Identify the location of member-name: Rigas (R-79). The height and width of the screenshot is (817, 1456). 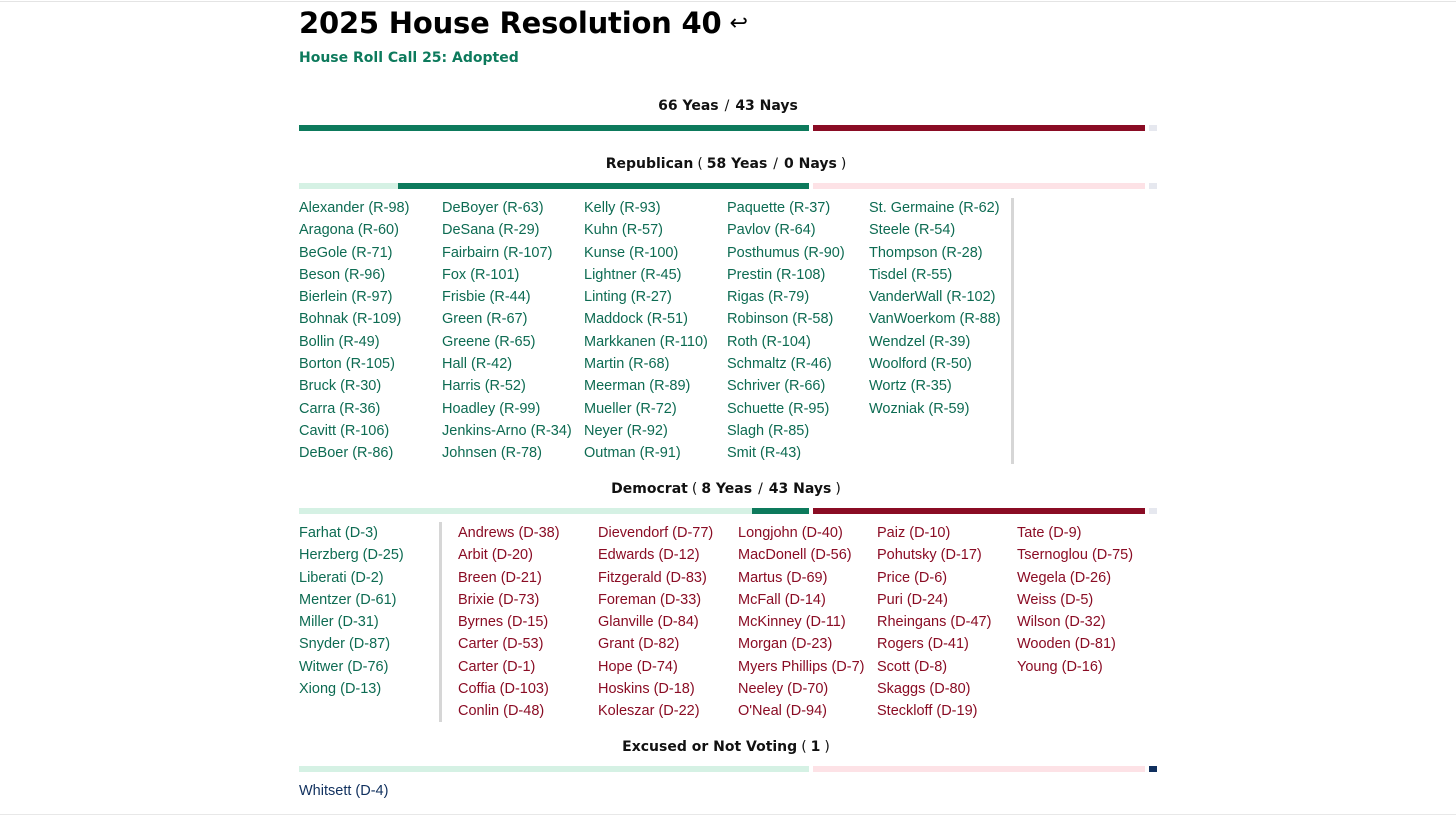
(768, 297).